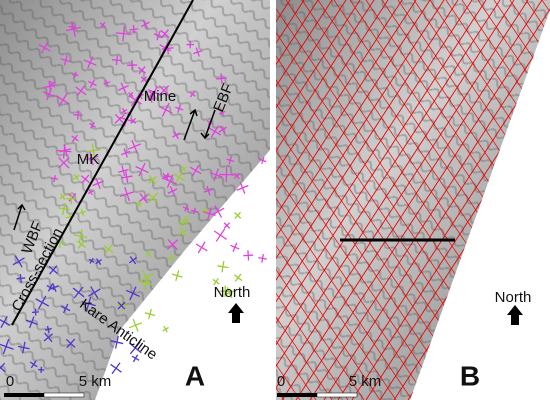 This screenshot has width=550, height=400. Describe the element at coordinates (10, 381) in the screenshot. I see `scale-start: 0` at that location.